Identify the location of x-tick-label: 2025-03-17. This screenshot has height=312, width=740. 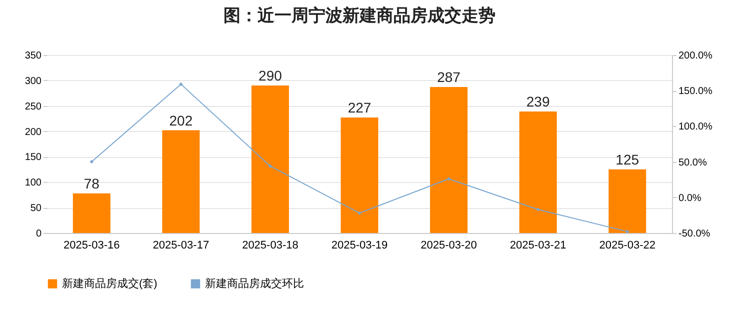
(181, 246).